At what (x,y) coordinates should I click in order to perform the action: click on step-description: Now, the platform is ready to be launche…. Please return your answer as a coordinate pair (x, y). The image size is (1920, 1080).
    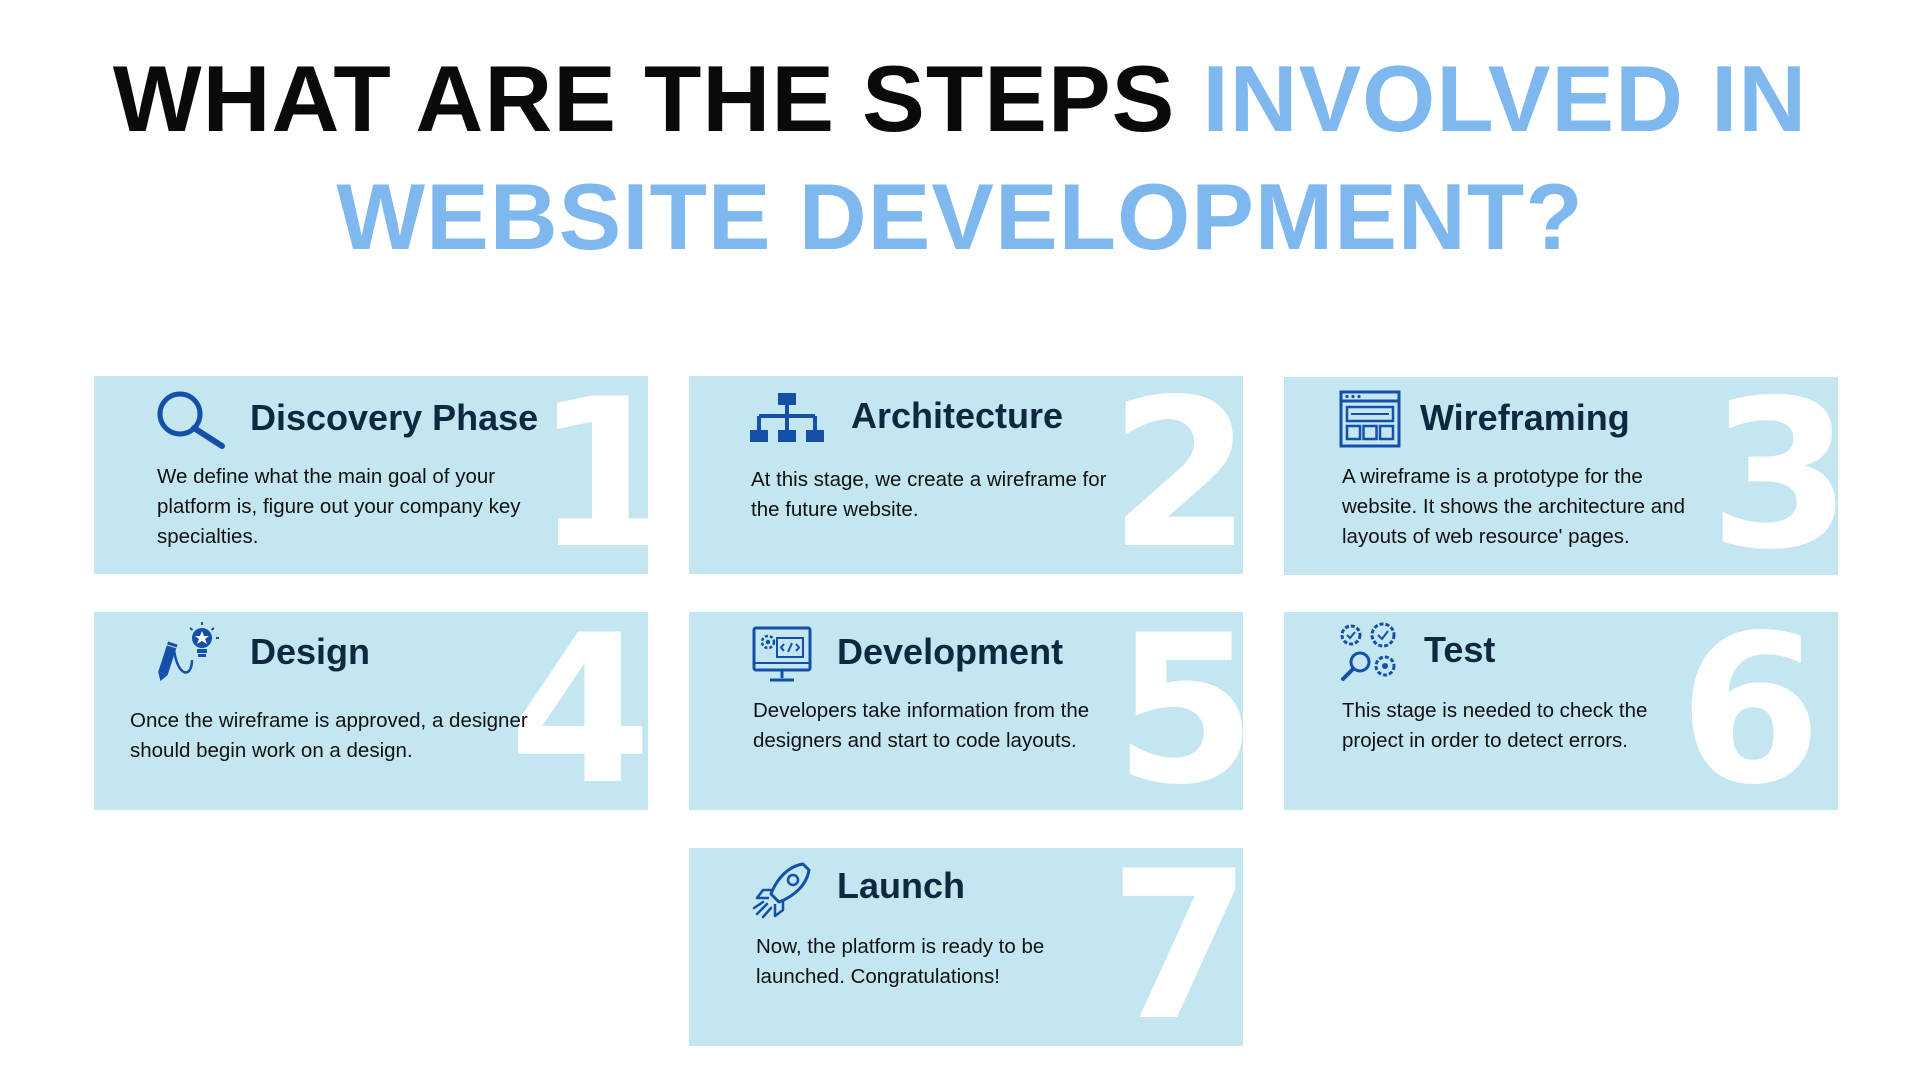
    Looking at the image, I should click on (900, 961).